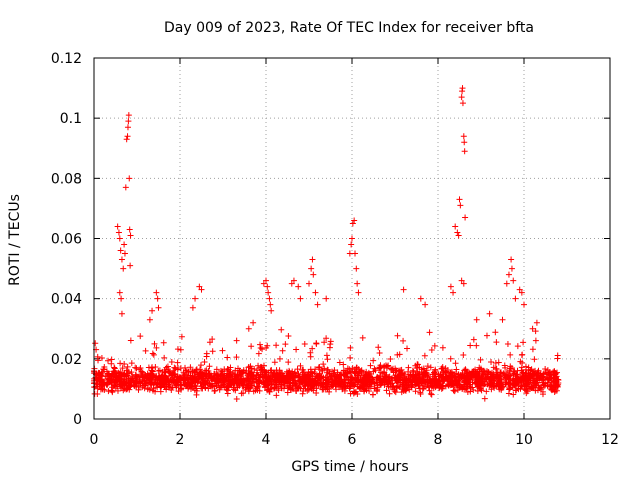 The image size is (640, 480). What do you see at coordinates (66, 239) in the screenshot?
I see `y-tick-labels: 0 0.02 0.04 0.06 0.08 0.1 0.12` at bounding box center [66, 239].